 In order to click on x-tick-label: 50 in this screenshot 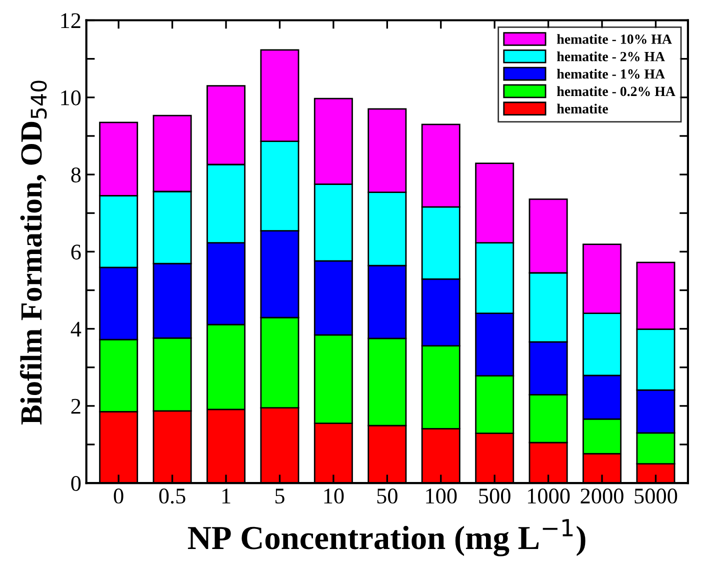, I will do `click(387, 496)`.